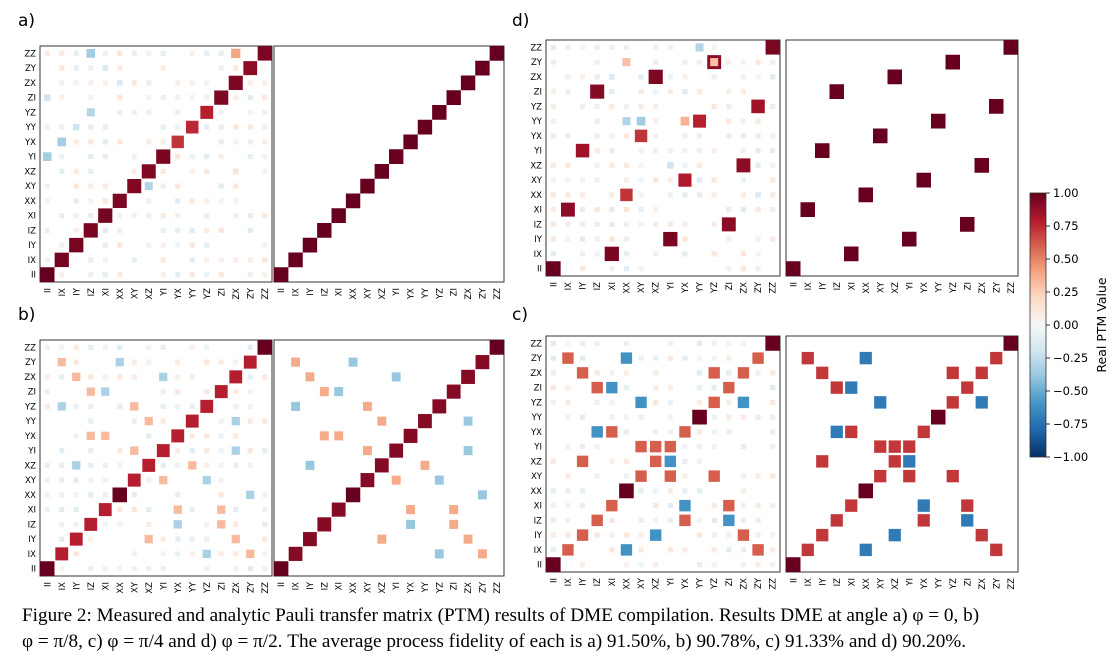  I want to click on colorbar-tick-label: −0.25, so click(1070, 358).